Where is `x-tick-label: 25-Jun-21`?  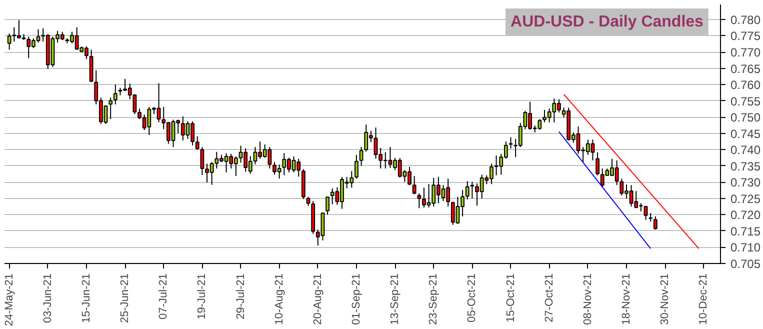 x-tick-label: 25-Jun-21 is located at coordinates (125, 298).